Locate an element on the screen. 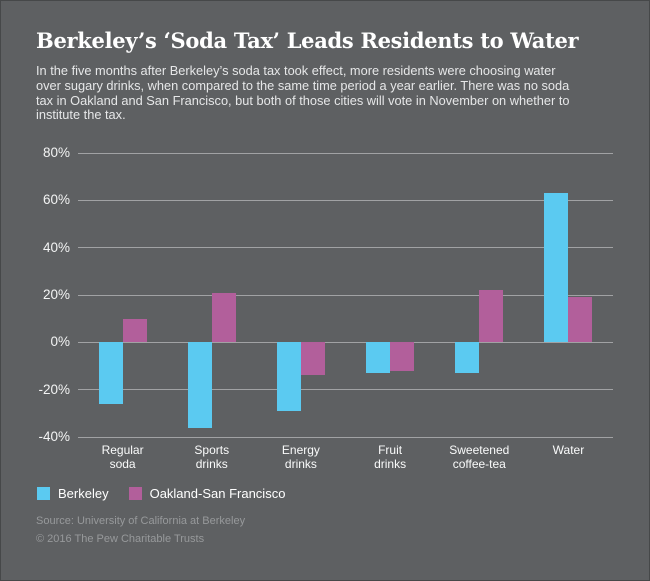 Image resolution: width=650 pixels, height=581 pixels. legend-item-oakland-san-francisco: Oakland-San Francisco is located at coordinates (207, 493).